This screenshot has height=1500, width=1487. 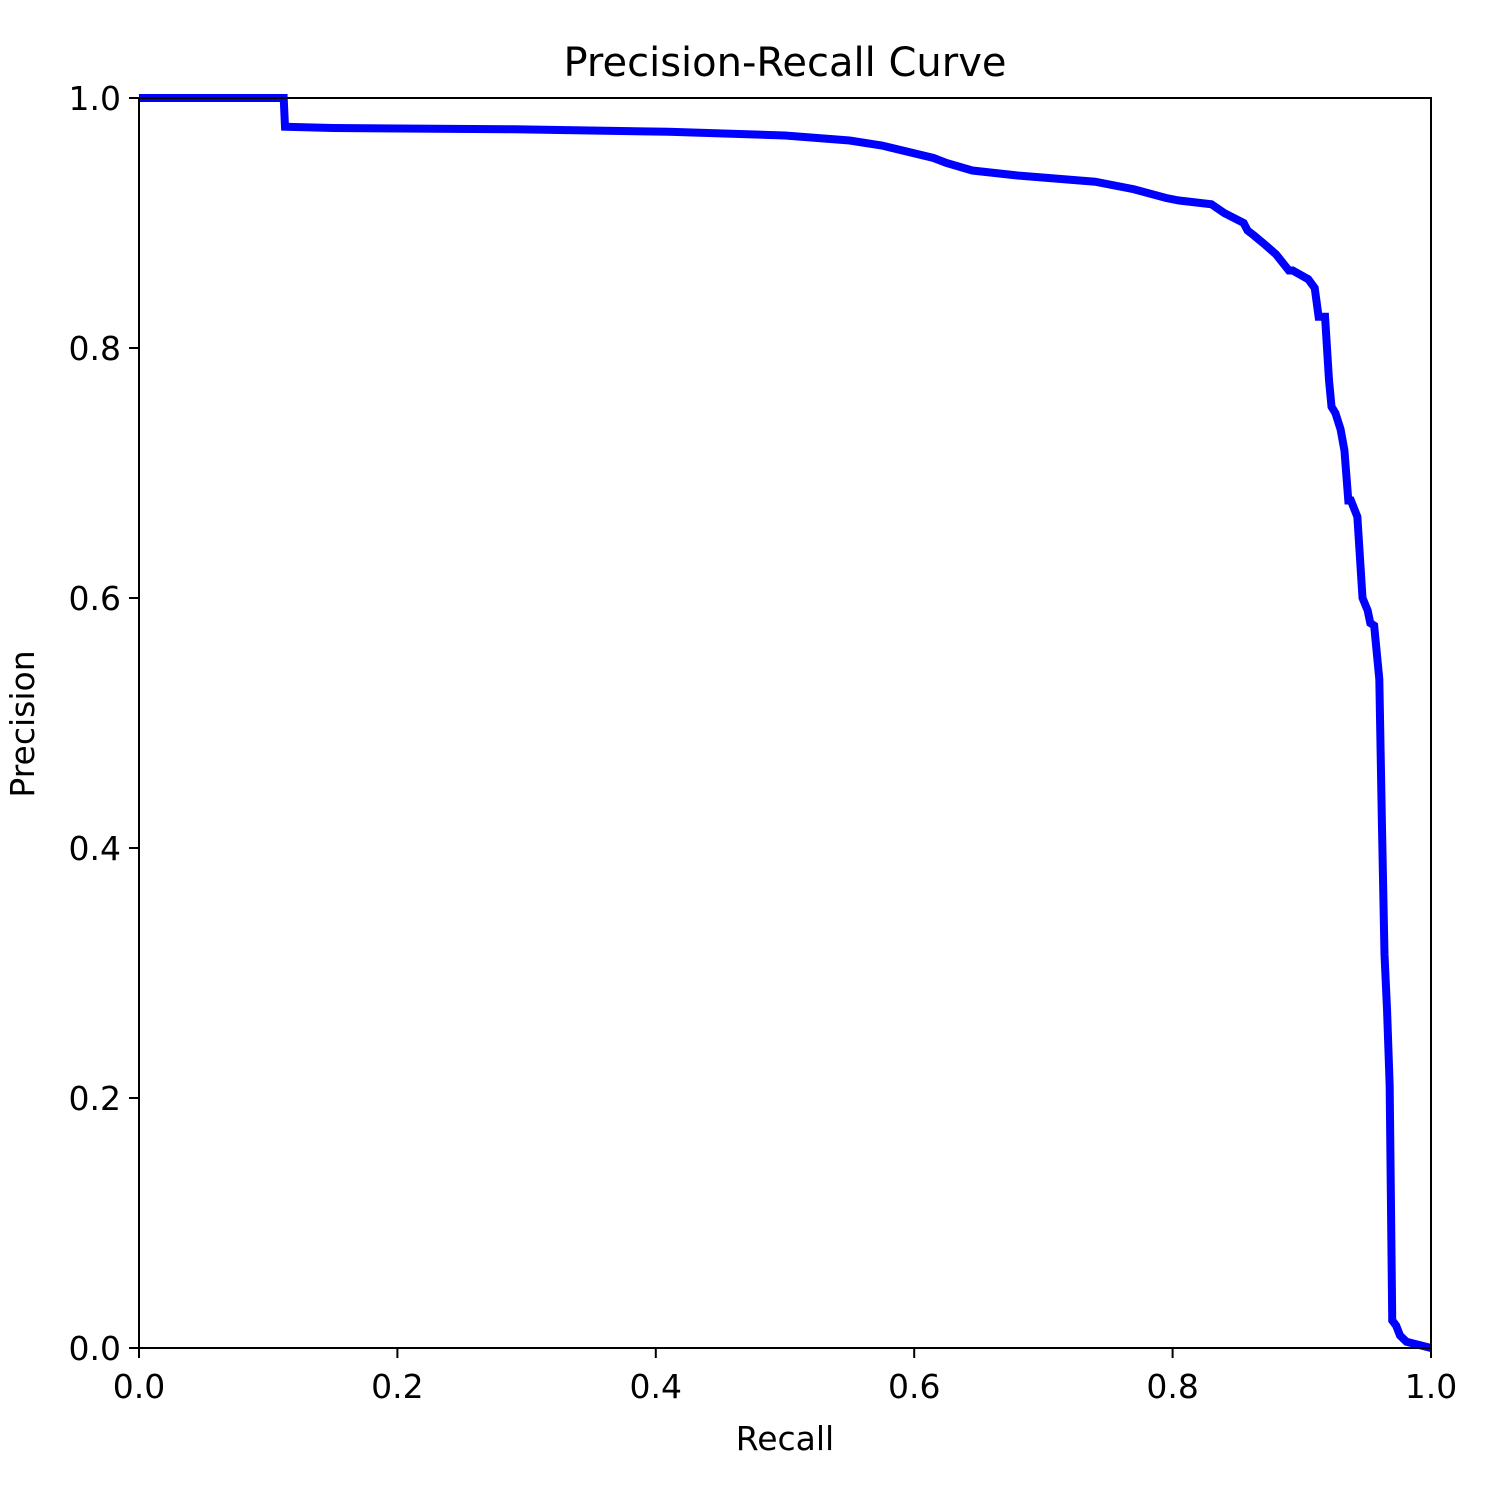 What do you see at coordinates (397, 1386) in the screenshot?
I see `x-tick-label: 0.2` at bounding box center [397, 1386].